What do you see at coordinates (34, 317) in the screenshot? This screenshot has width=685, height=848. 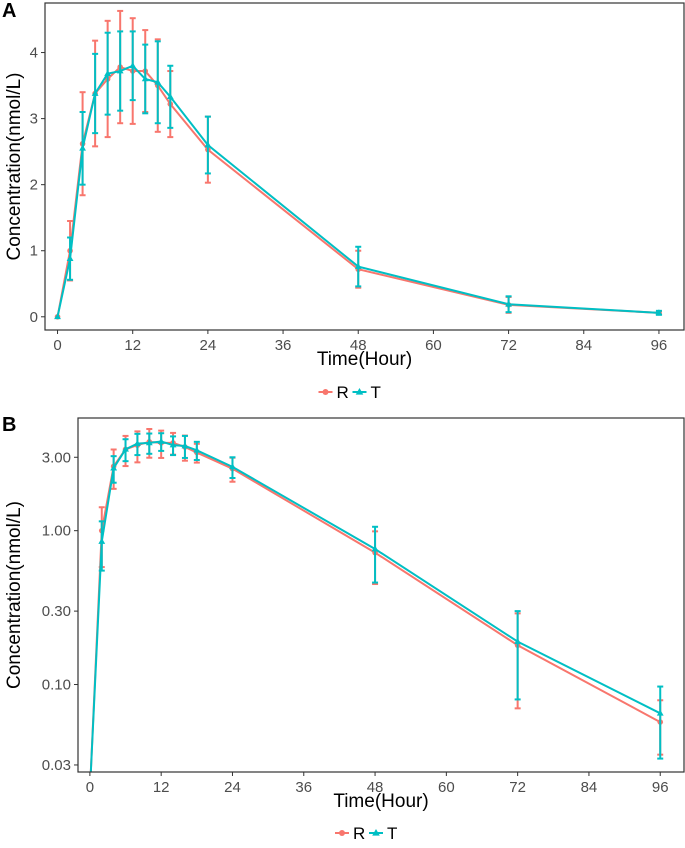 I see `y-tick-label: 0` at bounding box center [34, 317].